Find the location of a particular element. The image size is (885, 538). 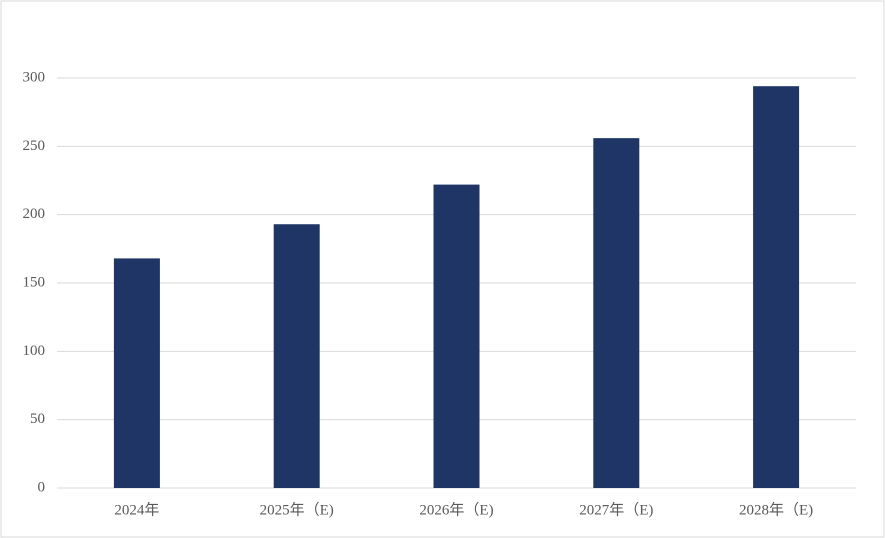

y-tick-label: 200 is located at coordinates (34, 214).